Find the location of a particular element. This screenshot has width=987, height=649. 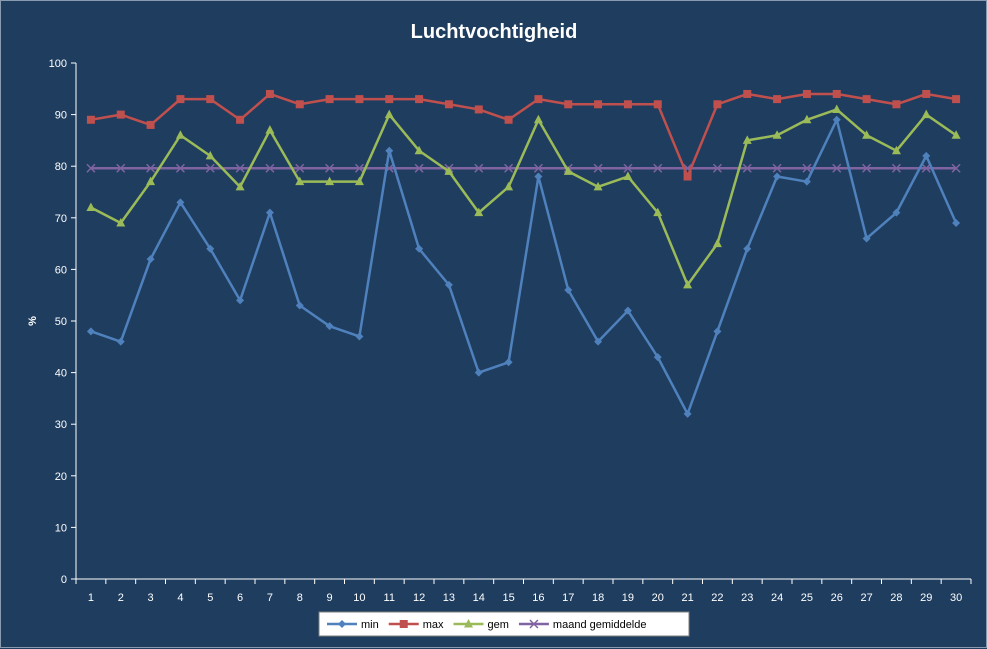

series-line is located at coordinates (523, 135).